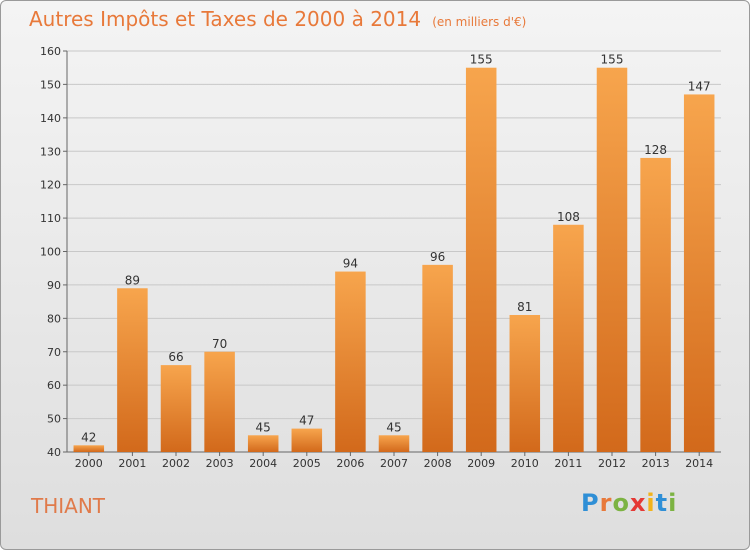 The width and height of the screenshot is (750, 550). I want to click on chart-unit: (en milliers d'€), so click(479, 22).